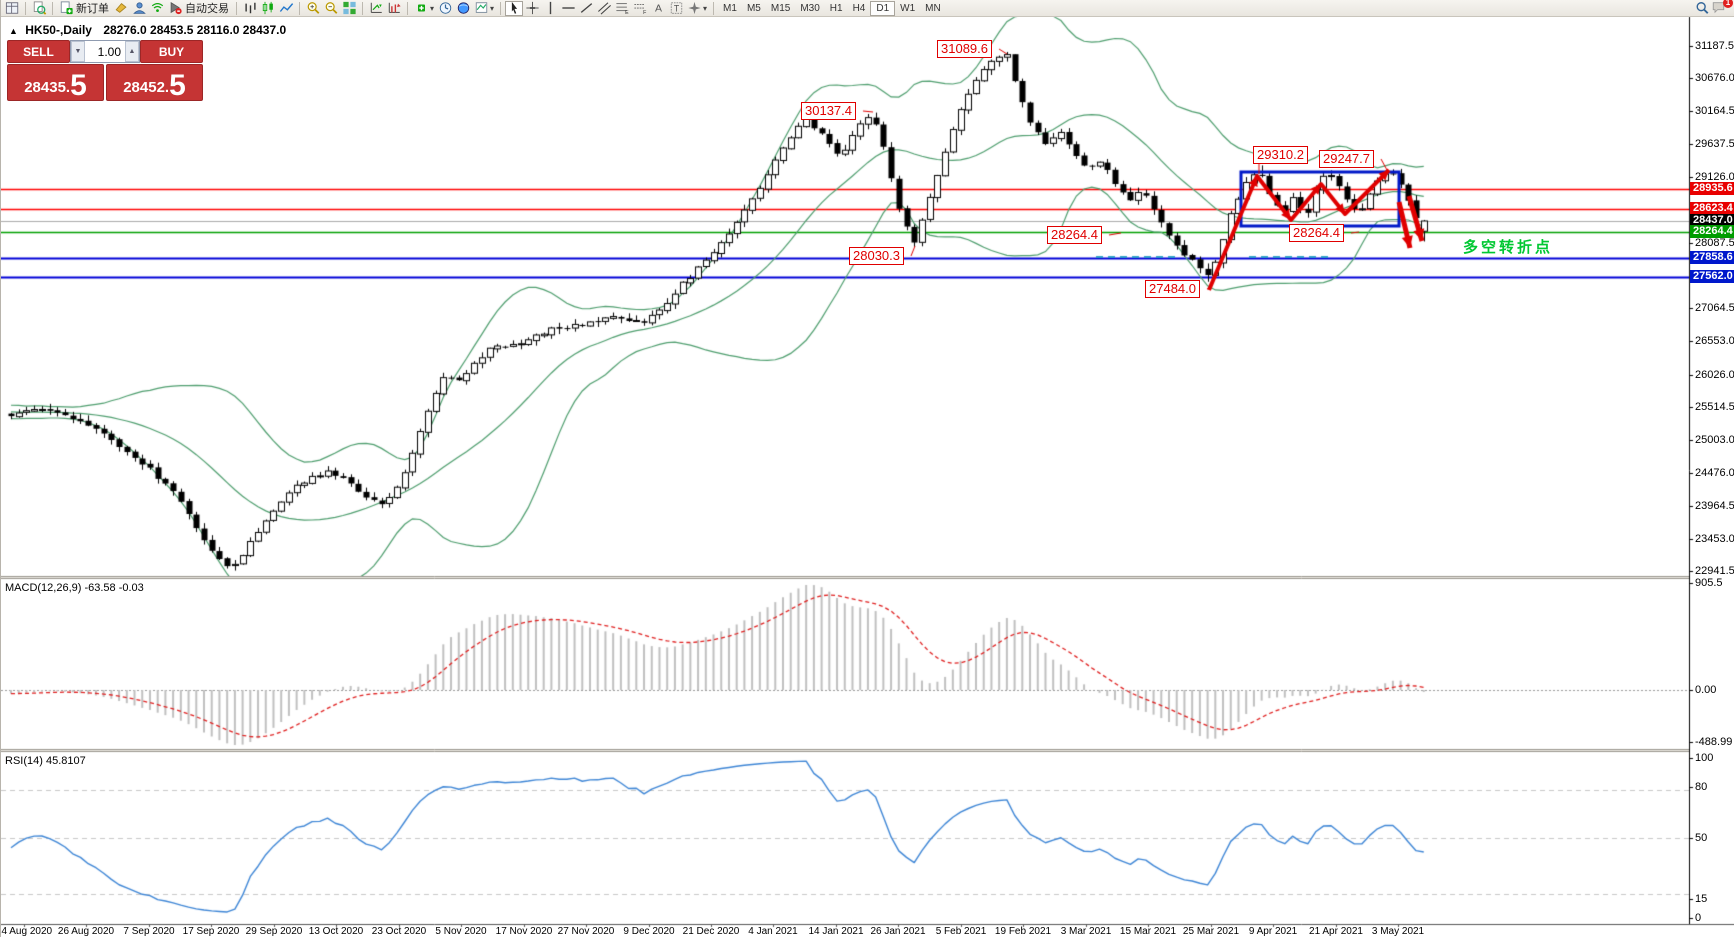 The height and width of the screenshot is (937, 1734). What do you see at coordinates (92, 9) in the screenshot?
I see `new-order-label: 新订单` at bounding box center [92, 9].